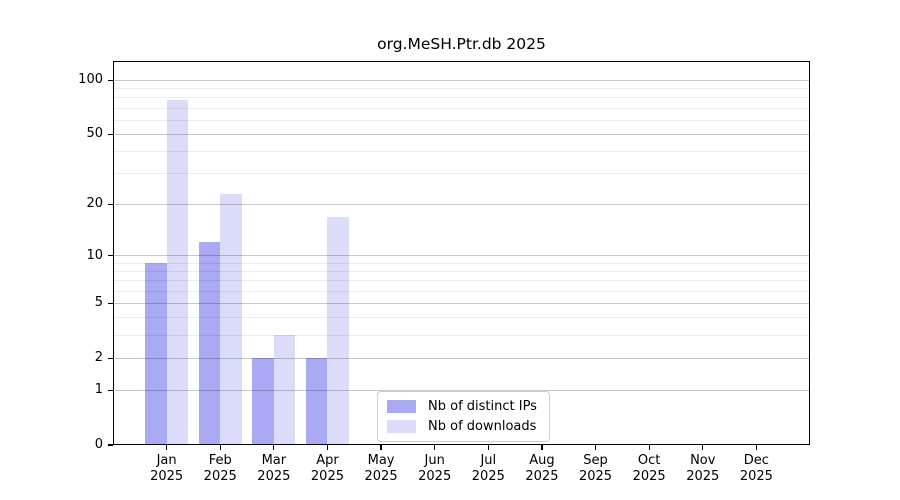 The height and width of the screenshot is (500, 900). I want to click on x-axis-tick-label-mar: Mar 2025, so click(274, 469).